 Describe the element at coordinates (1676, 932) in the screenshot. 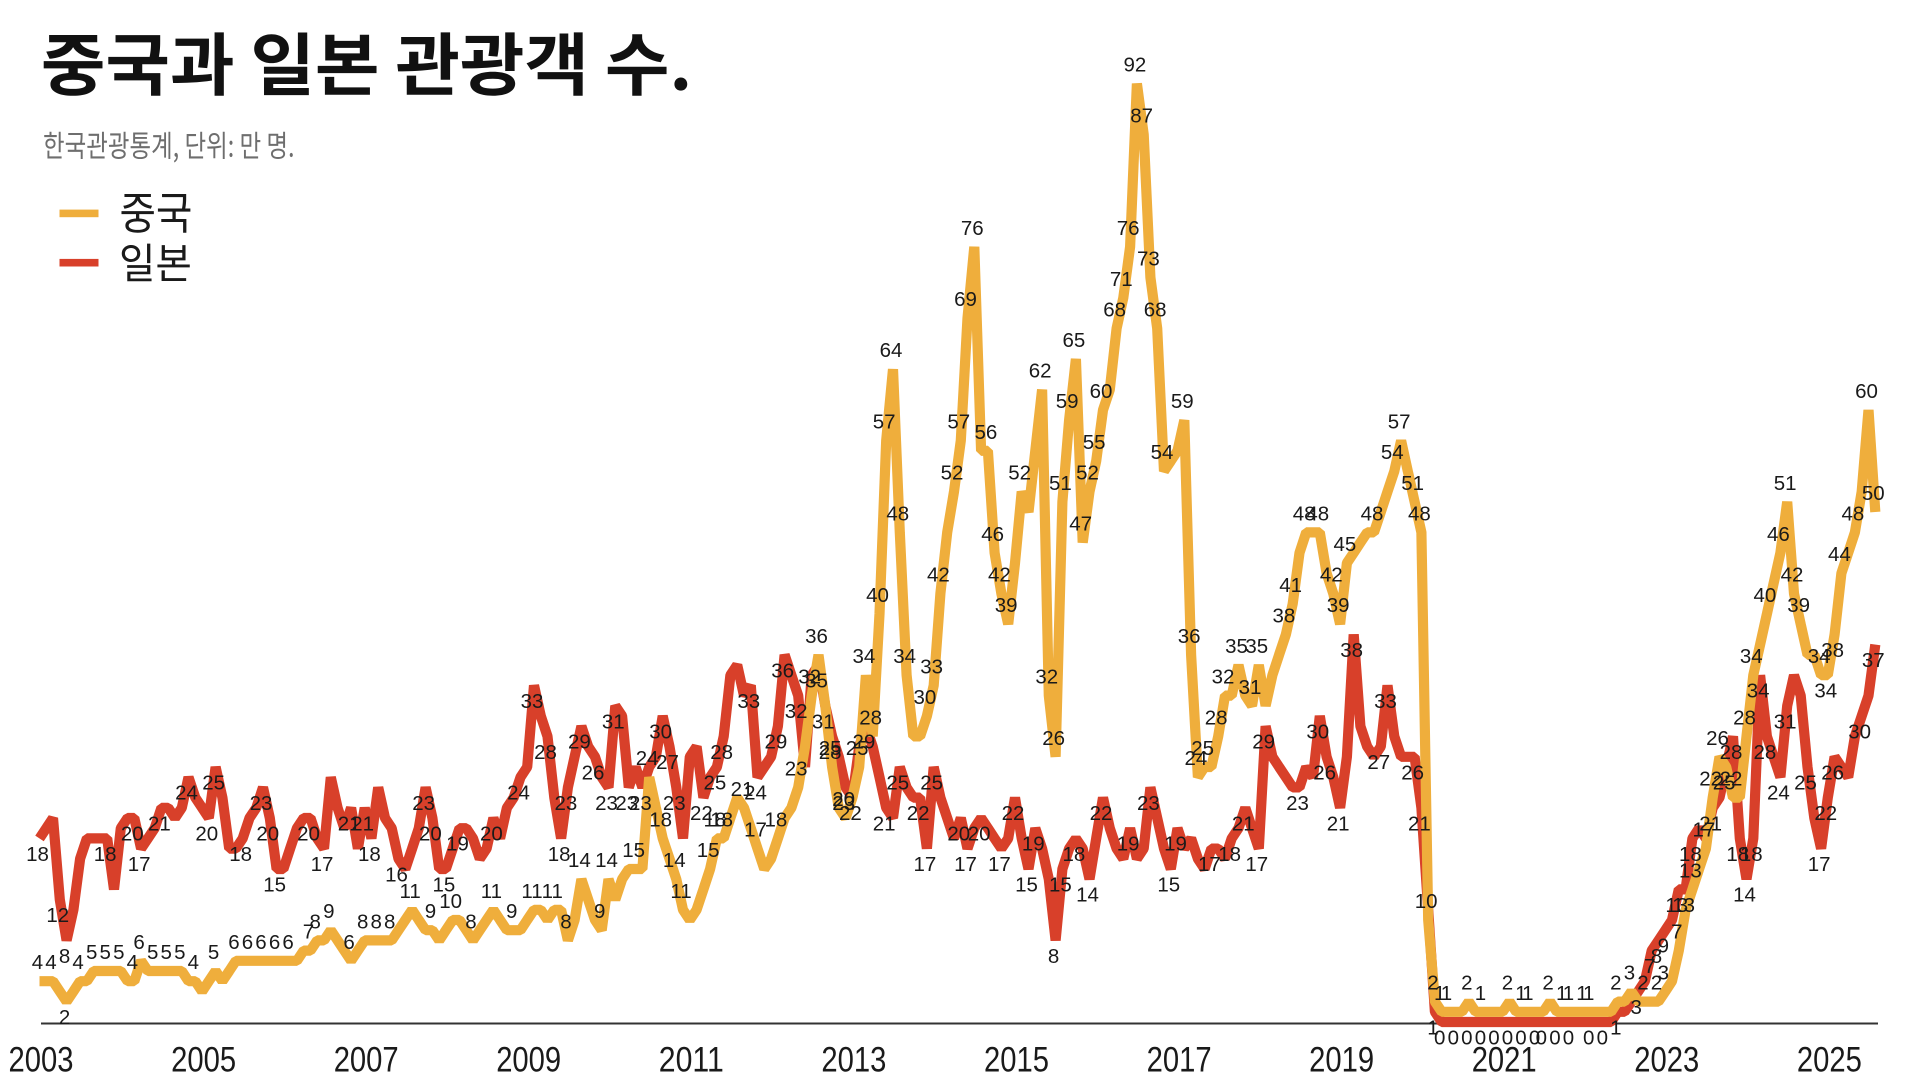

I see `svg-text: 7` at that location.